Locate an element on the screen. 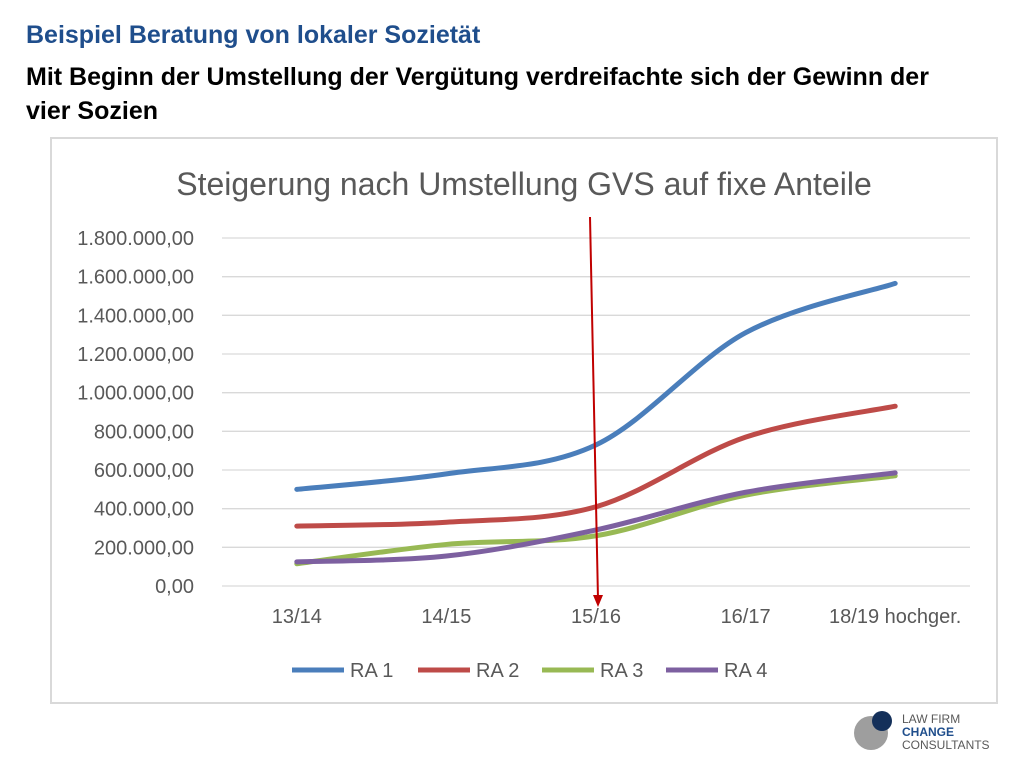 This screenshot has width=1024, height=771. legend-label: RA 3 is located at coordinates (621, 671).